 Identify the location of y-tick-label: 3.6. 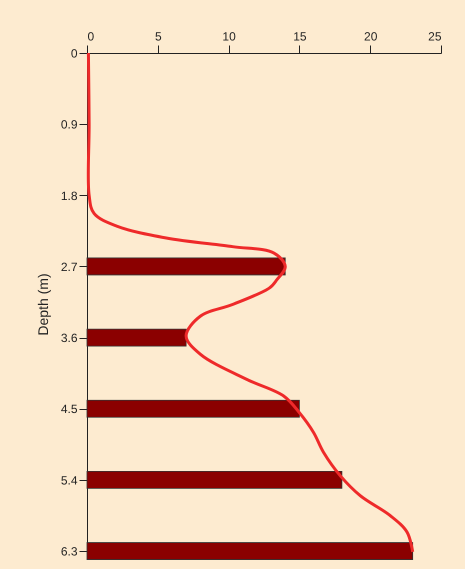
(69, 338).